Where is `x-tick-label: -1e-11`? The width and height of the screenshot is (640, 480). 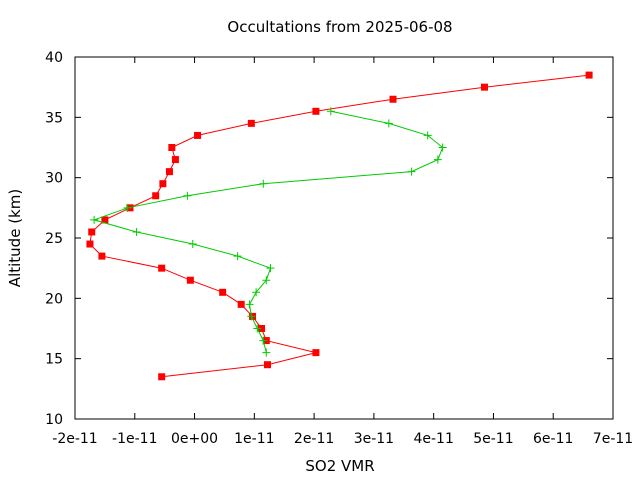
x-tick-label: -1e-11 is located at coordinates (134, 439).